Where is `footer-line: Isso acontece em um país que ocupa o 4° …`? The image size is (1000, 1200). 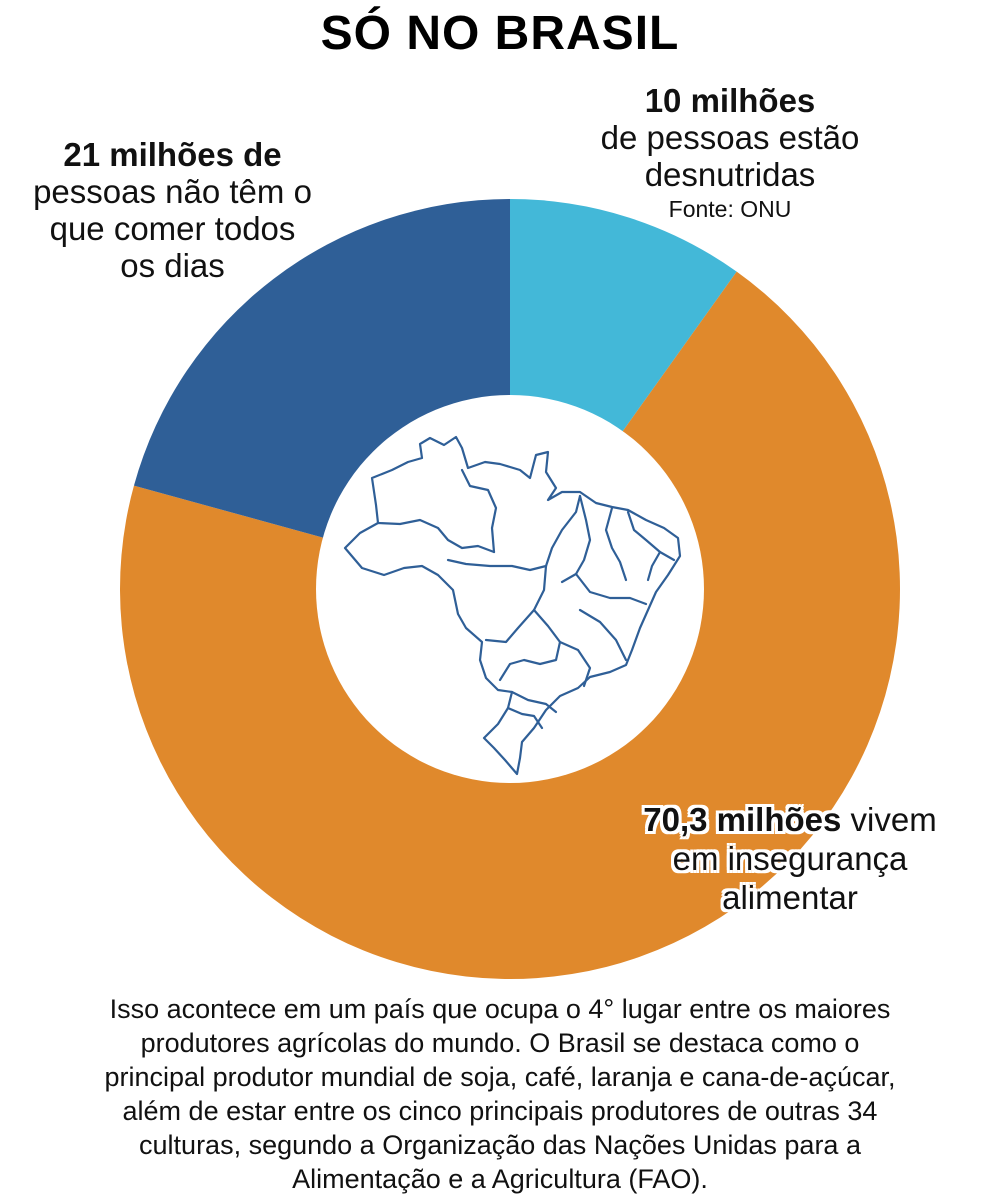 footer-line: Isso acontece em um país que ocupa o 4° … is located at coordinates (500, 1009).